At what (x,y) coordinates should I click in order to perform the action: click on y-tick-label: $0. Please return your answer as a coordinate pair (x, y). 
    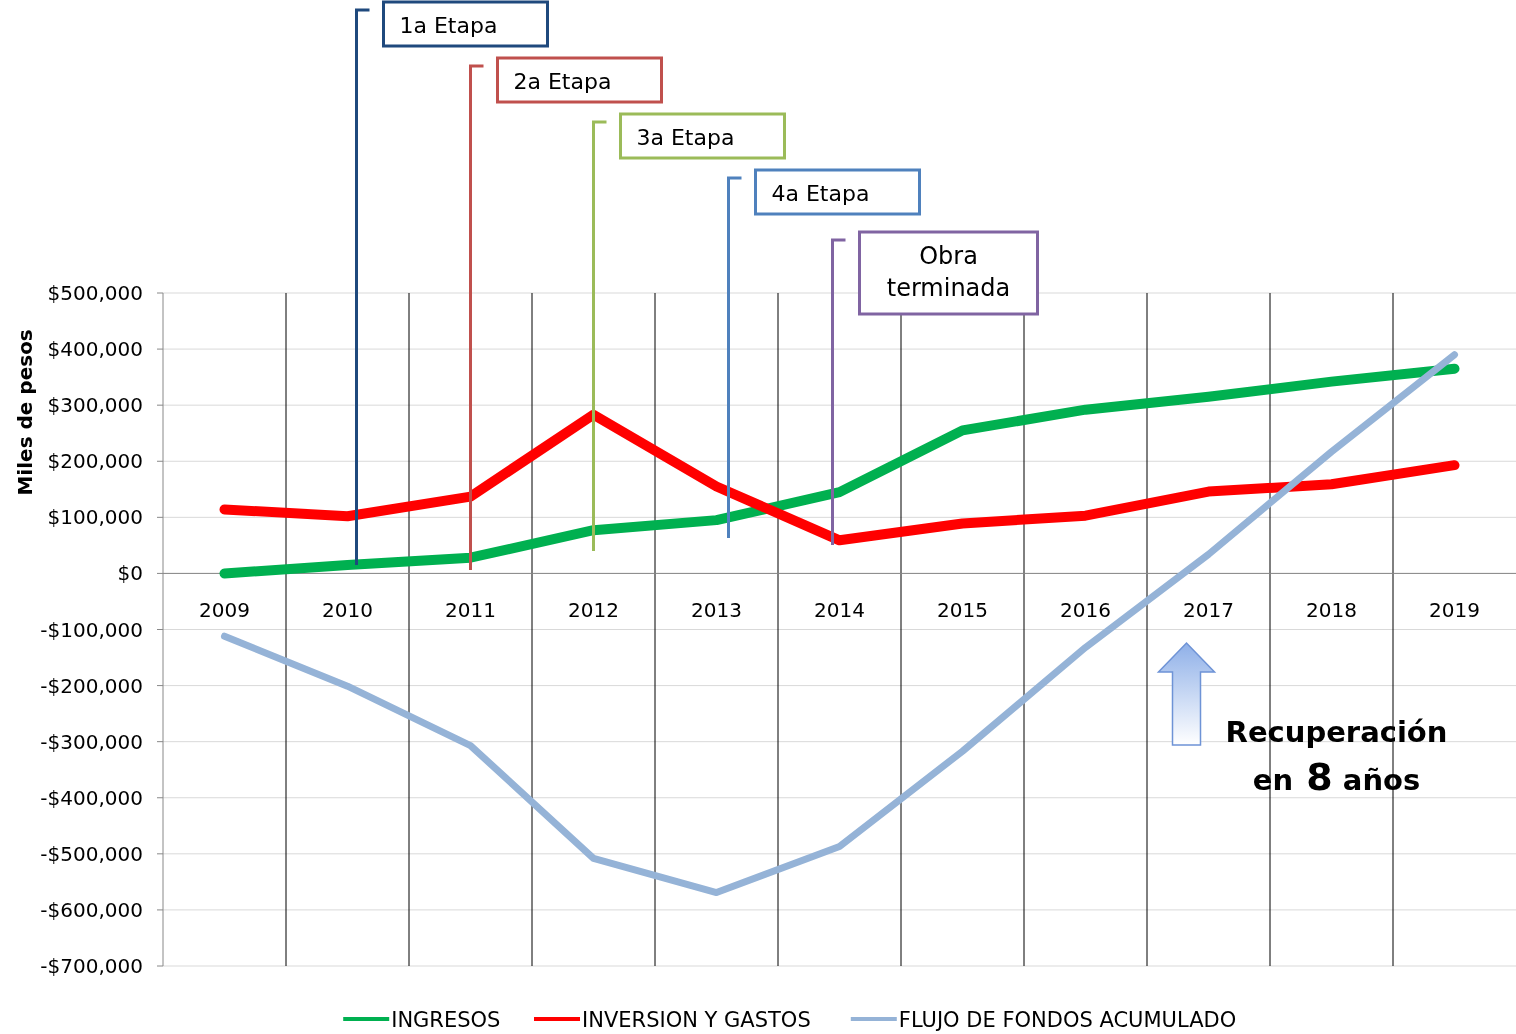
    Looking at the image, I should click on (130, 573).